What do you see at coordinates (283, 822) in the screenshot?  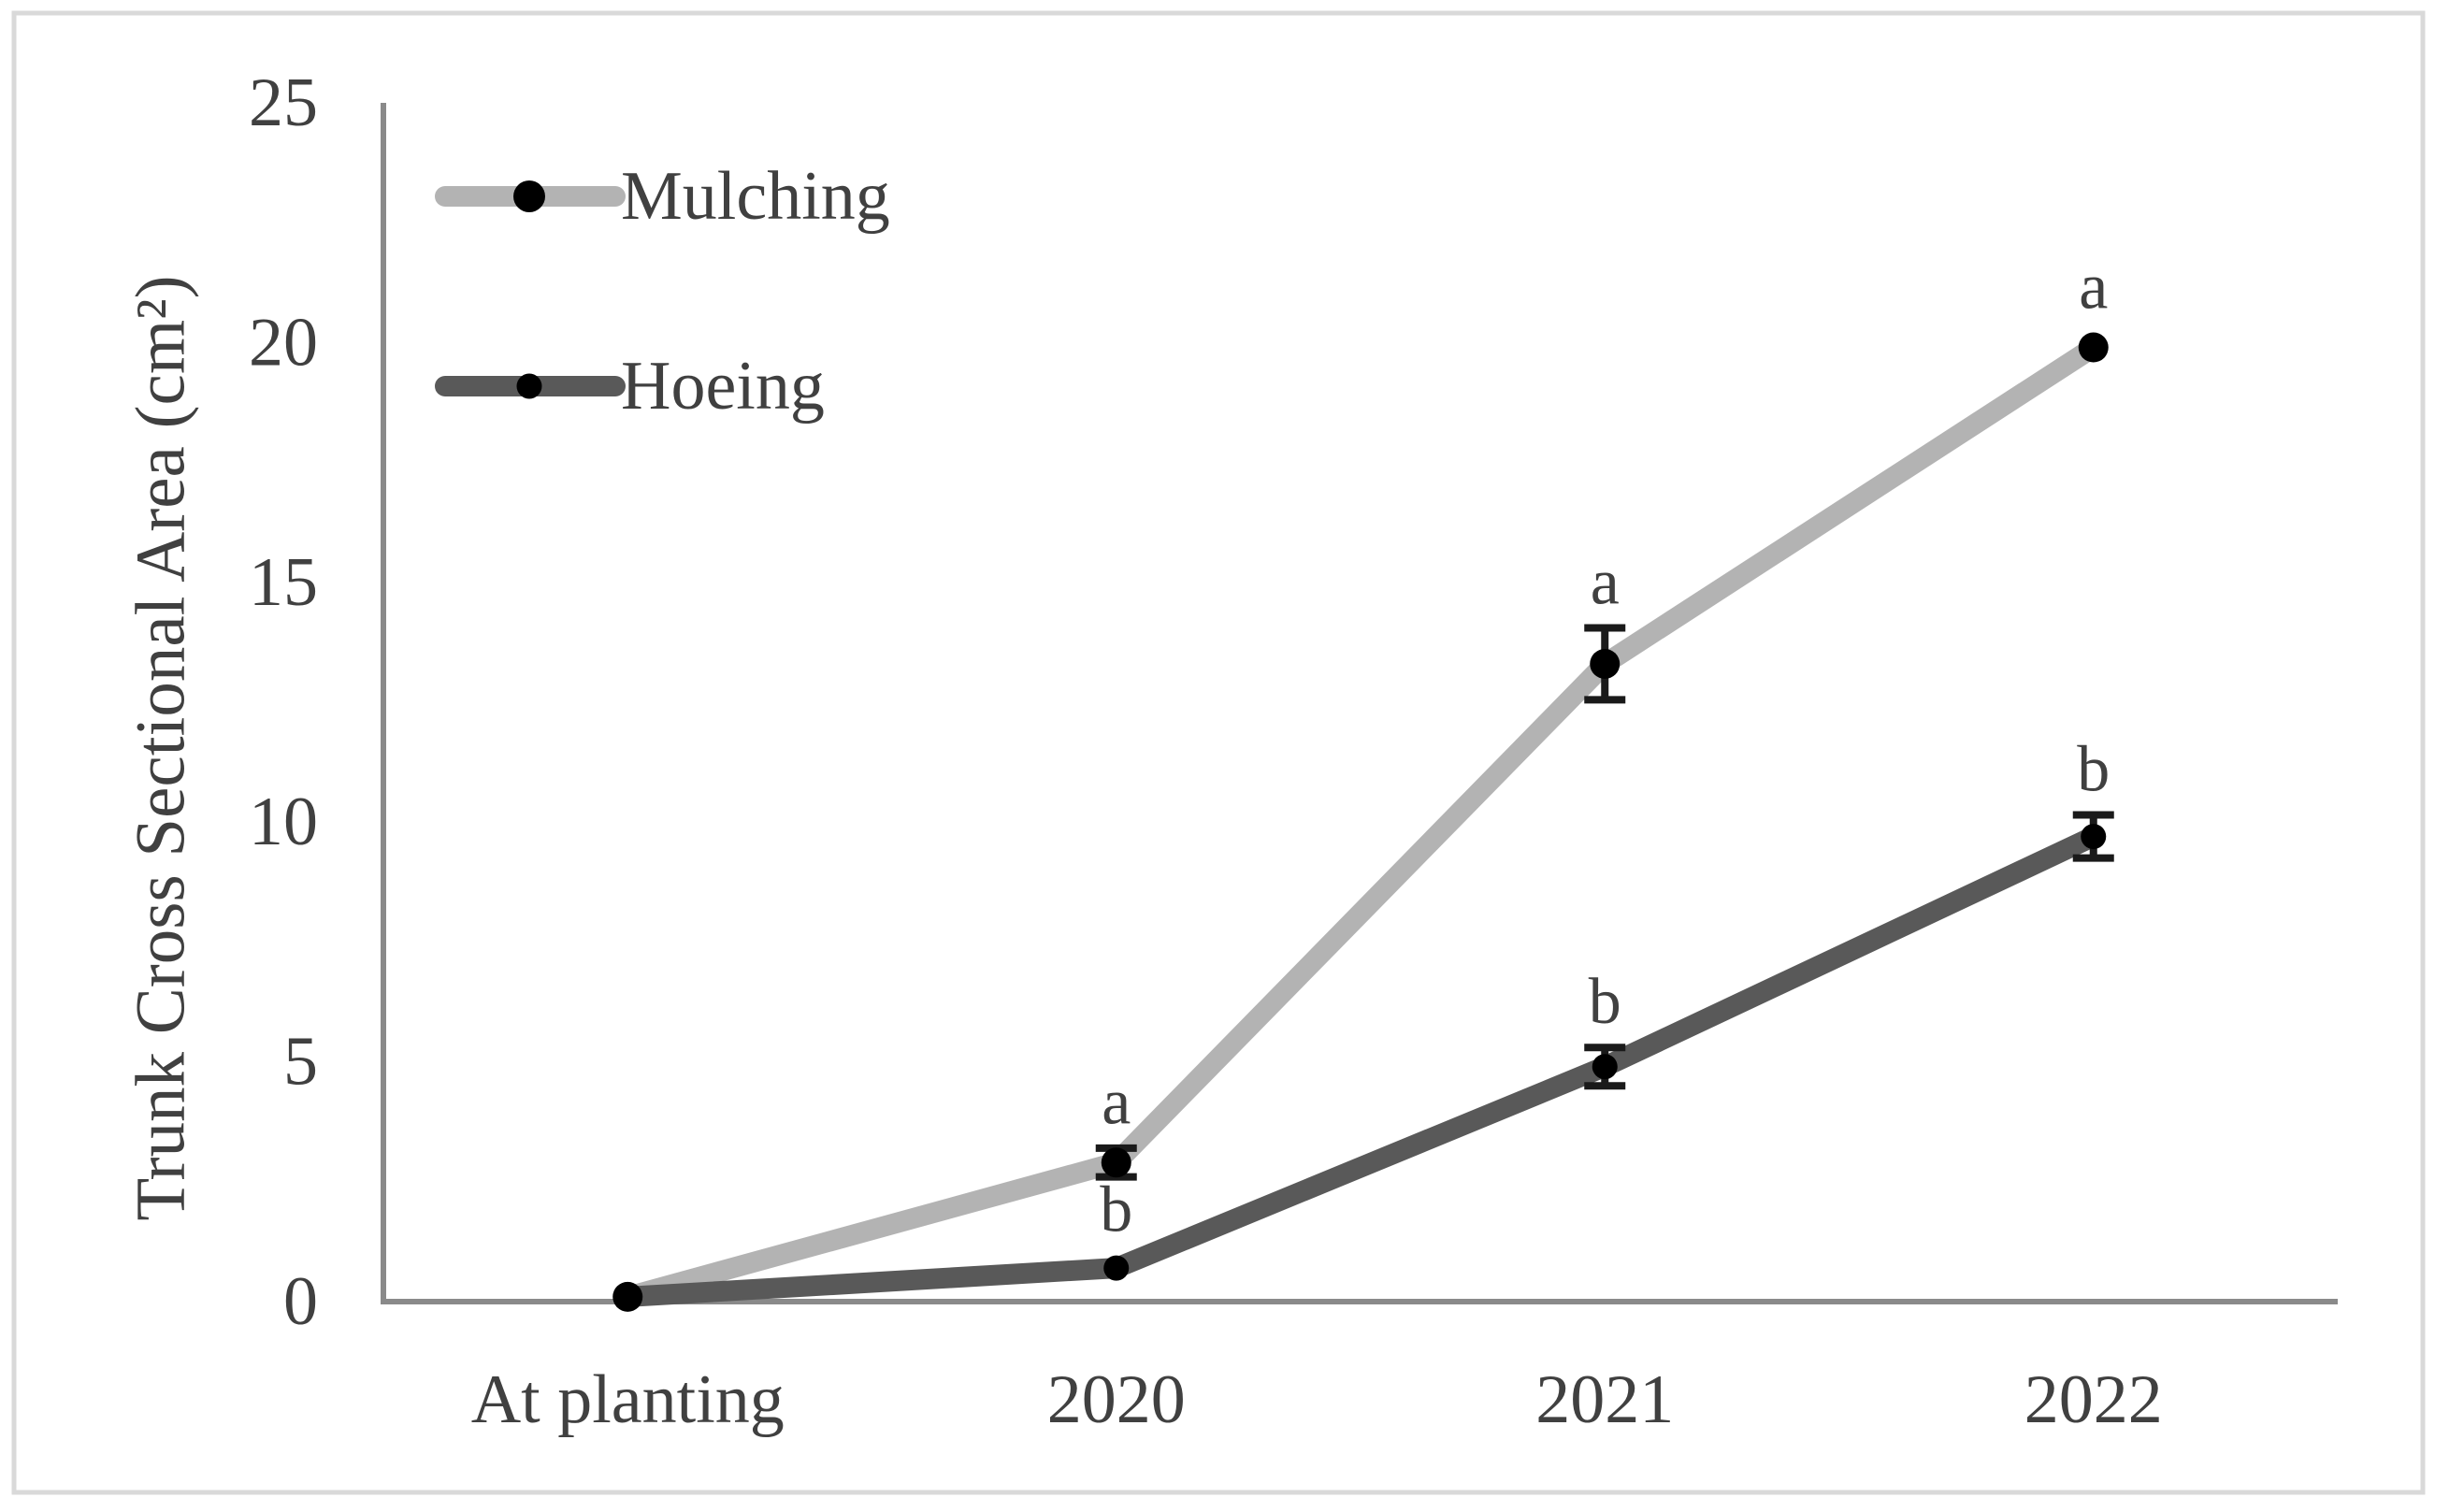 I see `y-tick-label: 10` at bounding box center [283, 822].